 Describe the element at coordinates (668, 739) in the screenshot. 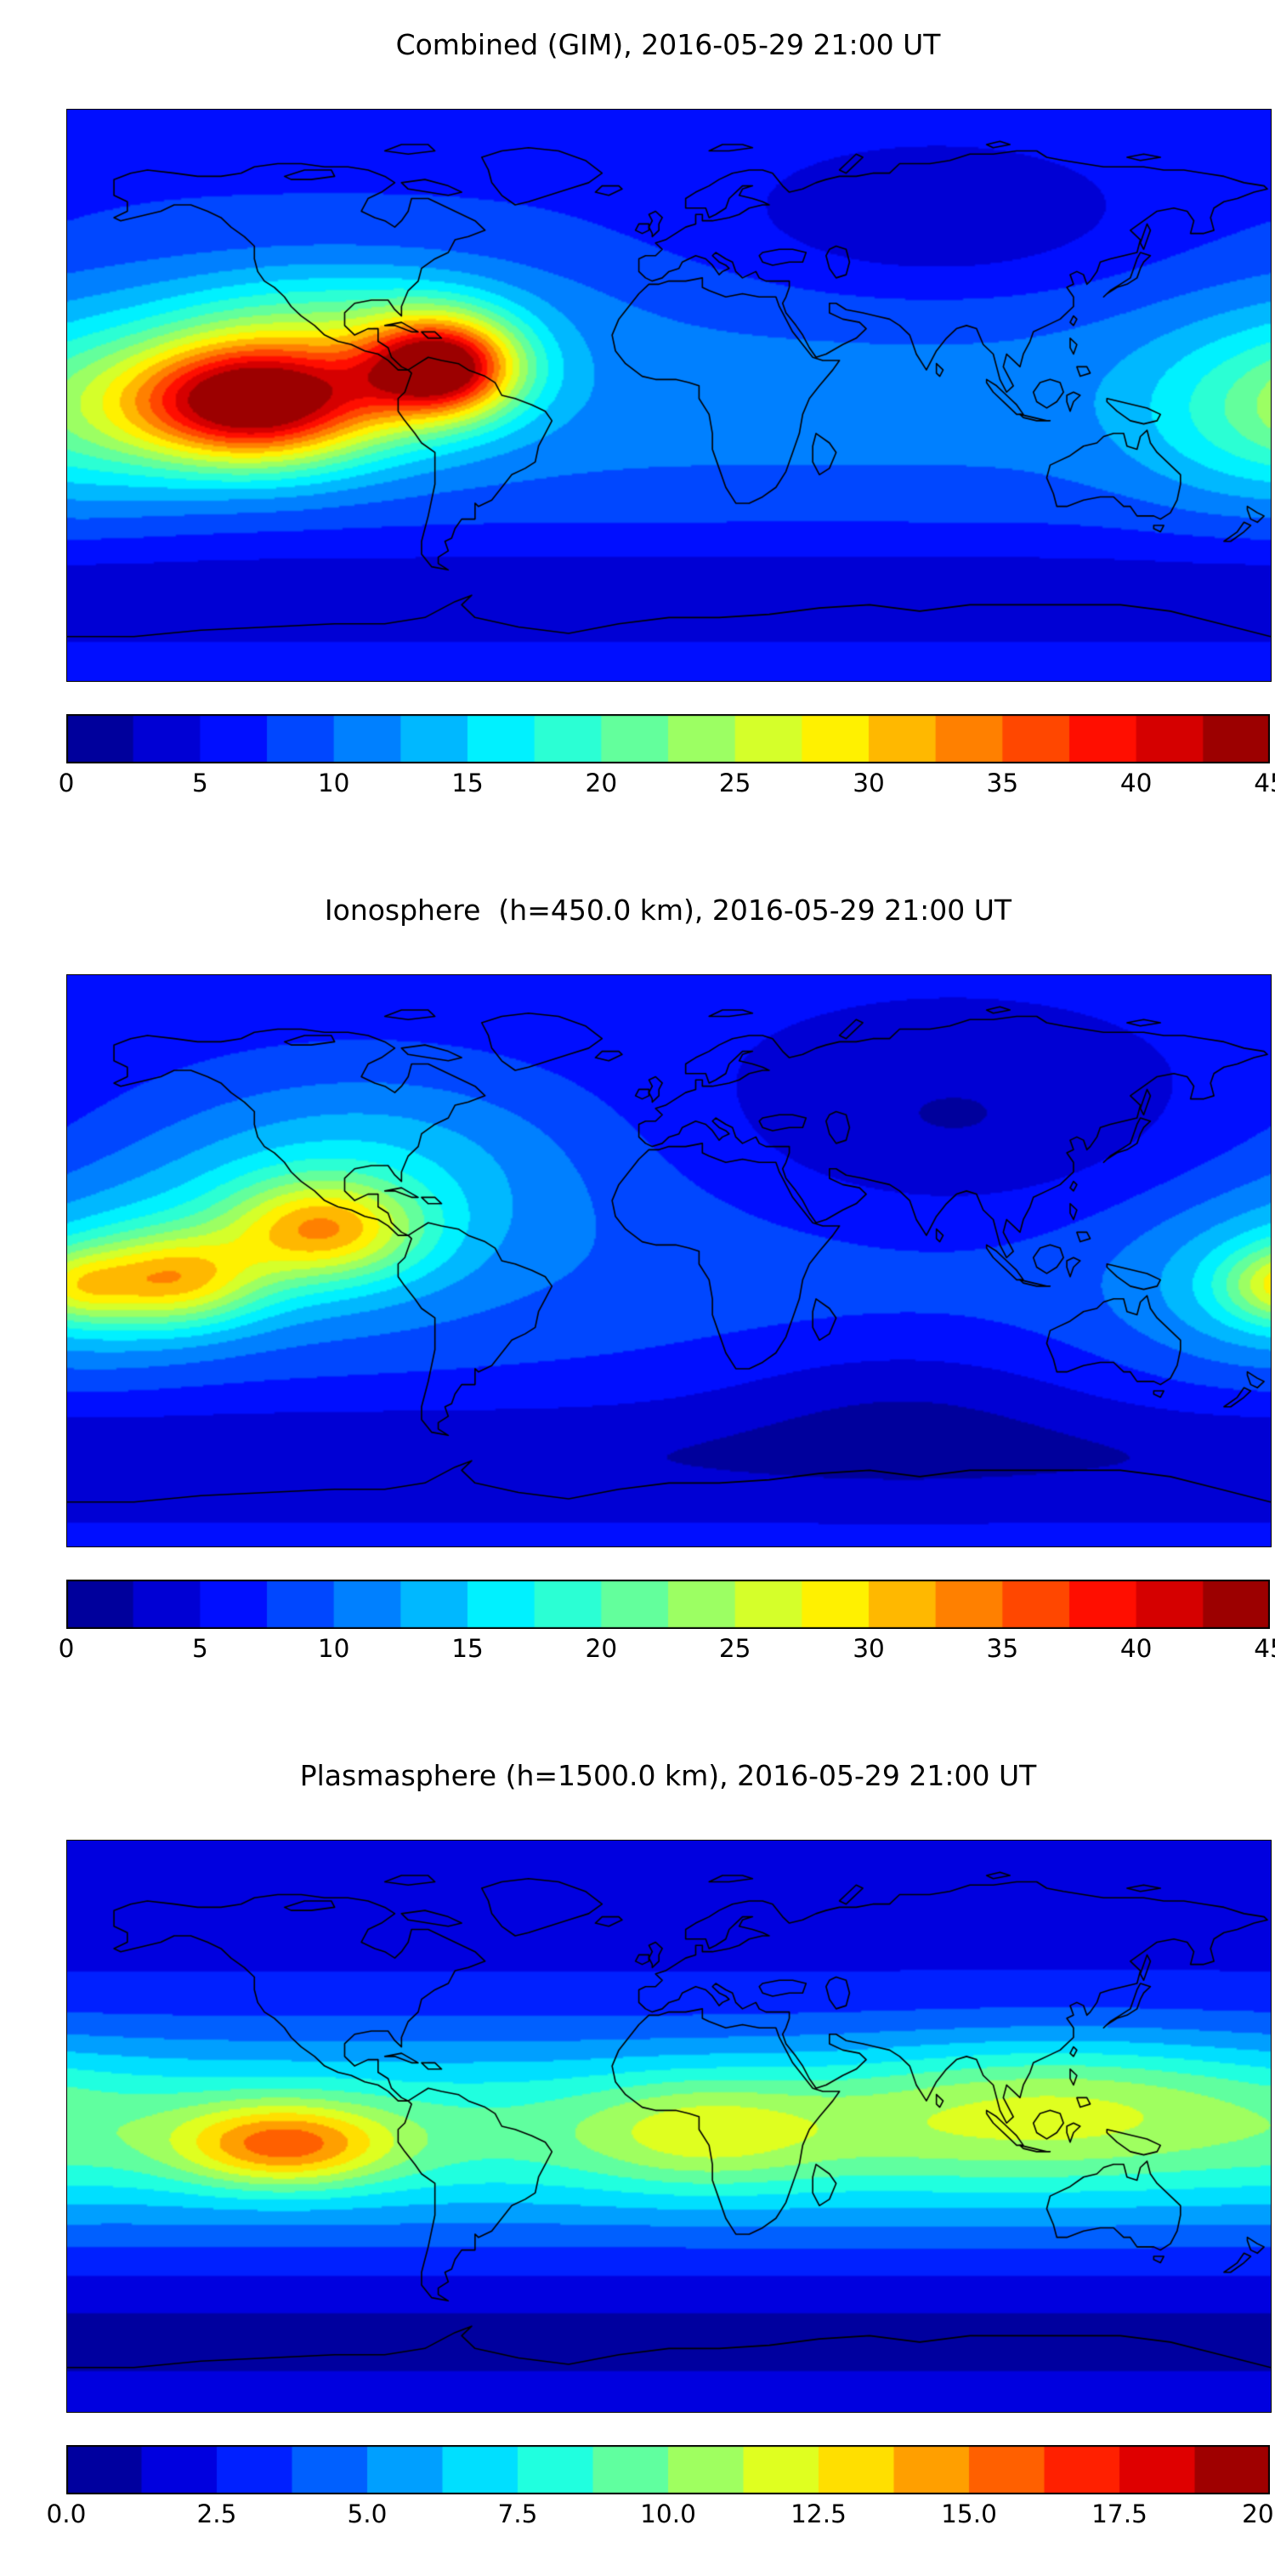

I see `colorbar-combined` at that location.